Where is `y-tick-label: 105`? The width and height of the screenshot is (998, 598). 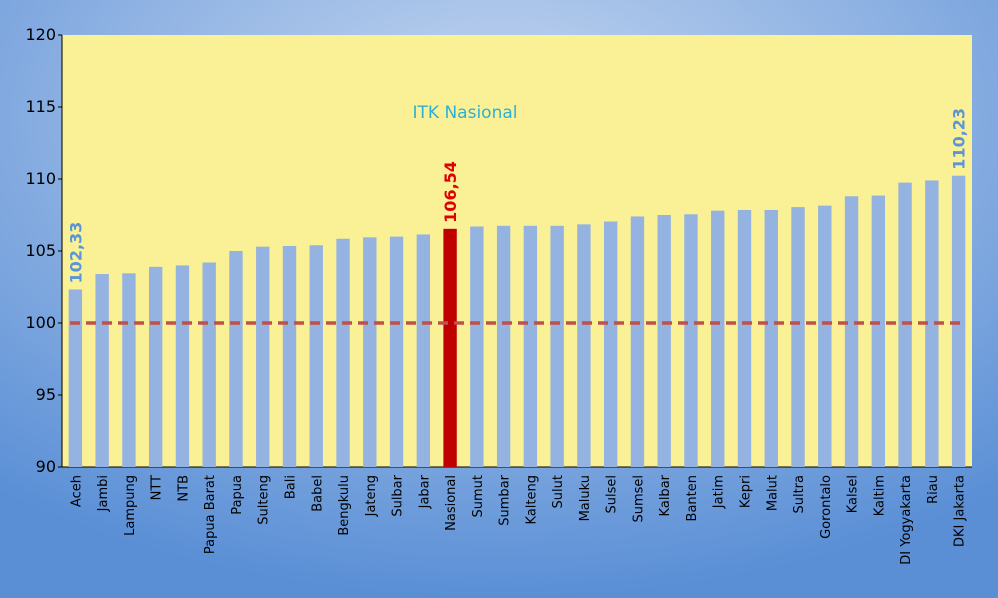
y-tick-label: 105 is located at coordinates (40, 250).